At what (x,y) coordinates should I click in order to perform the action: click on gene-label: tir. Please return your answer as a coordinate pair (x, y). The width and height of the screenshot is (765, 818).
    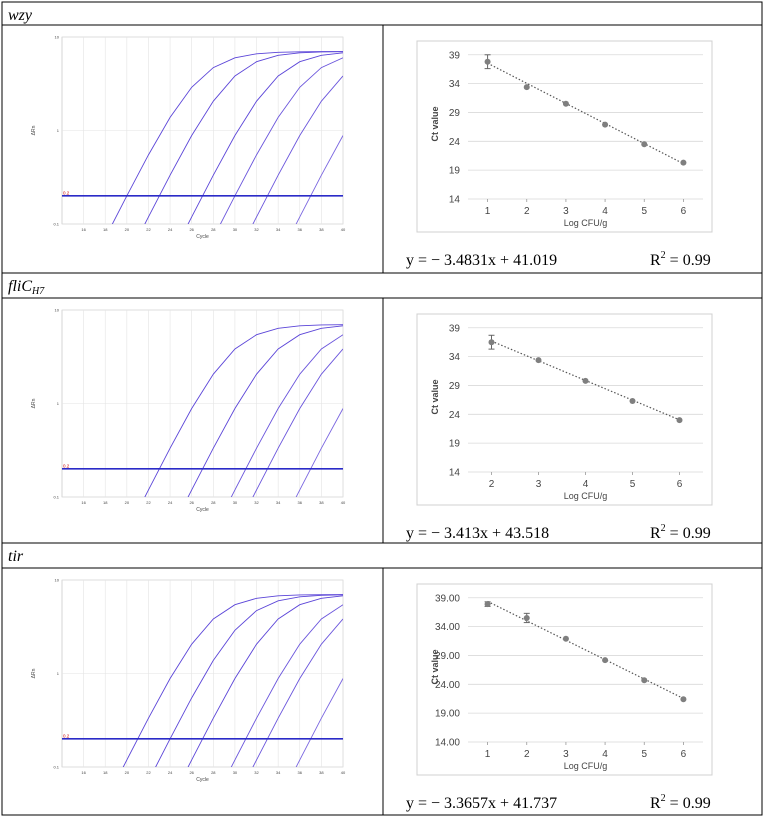
    Looking at the image, I should click on (16, 556).